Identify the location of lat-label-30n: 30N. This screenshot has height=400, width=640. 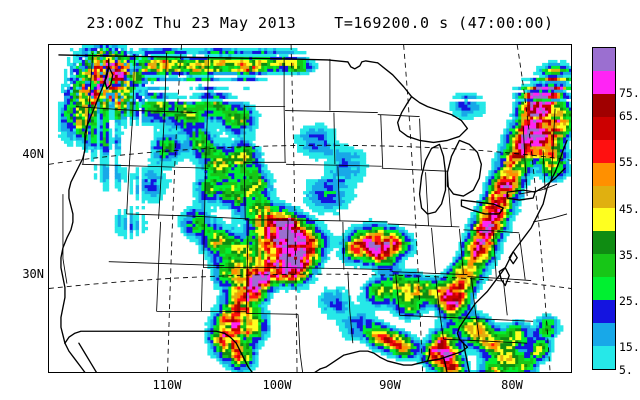
(33, 274).